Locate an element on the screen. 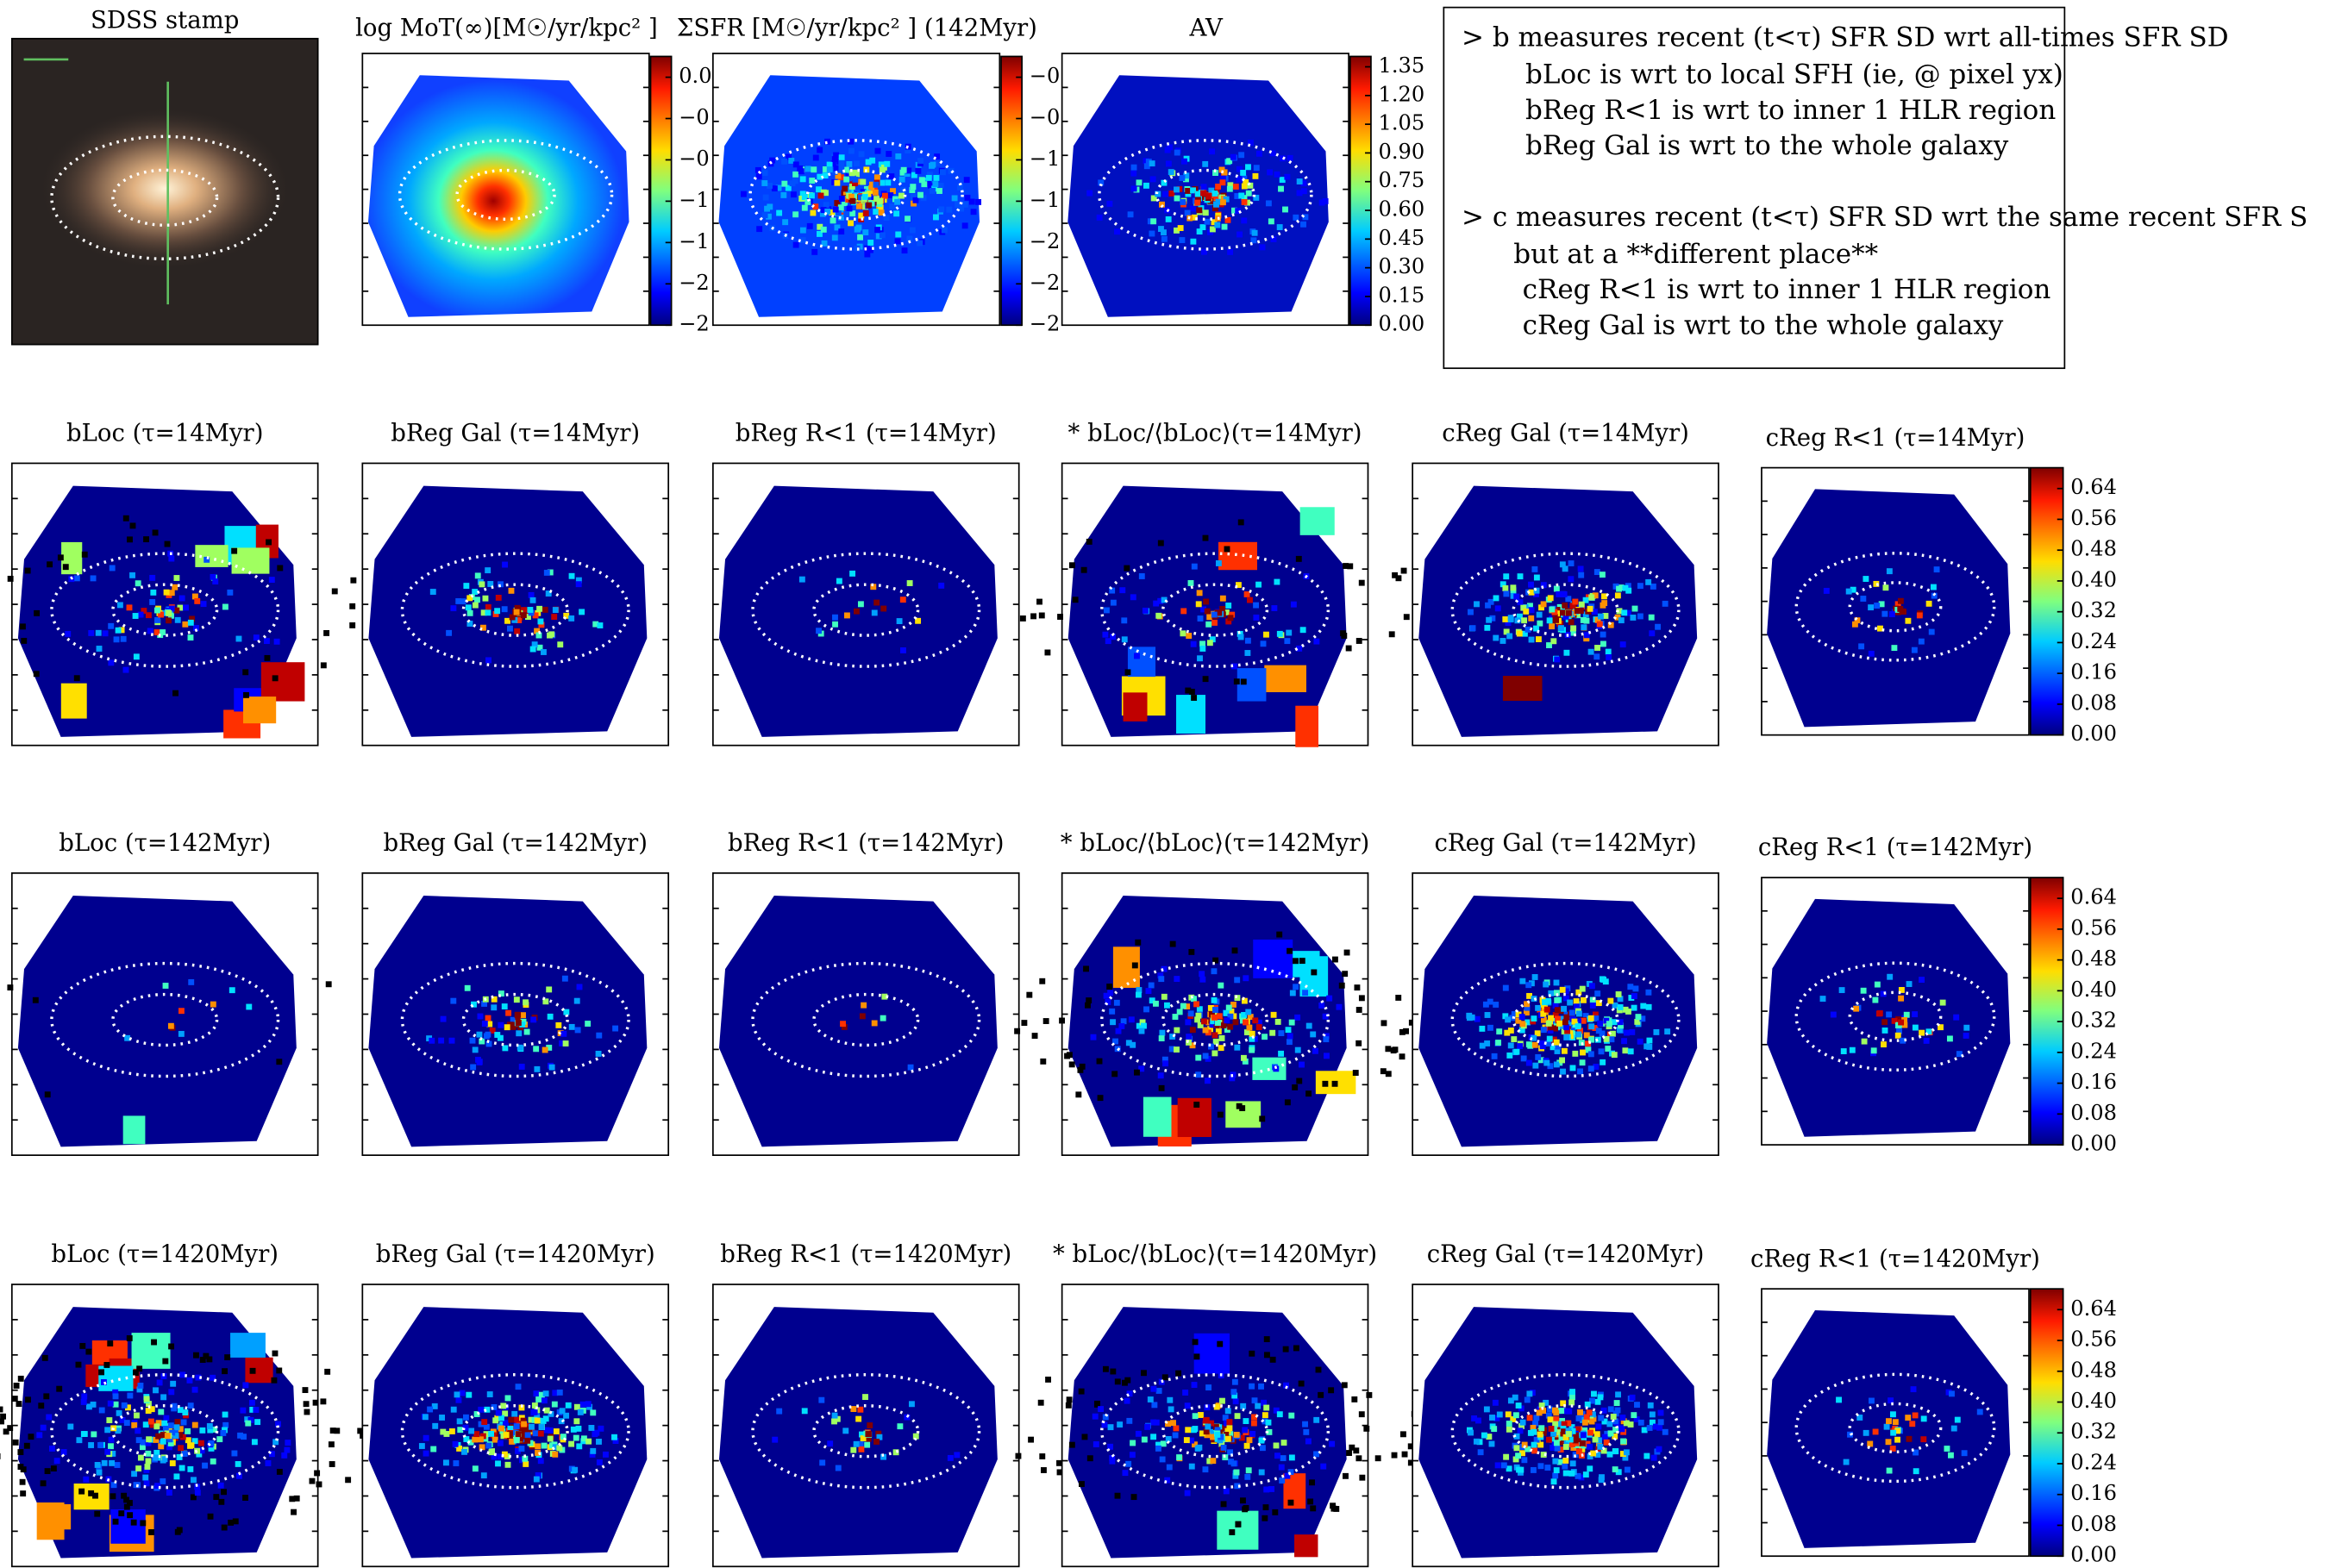 This screenshot has width=2329, height=1568. colorbar-label: 0.24 is located at coordinates (2093, 1051).